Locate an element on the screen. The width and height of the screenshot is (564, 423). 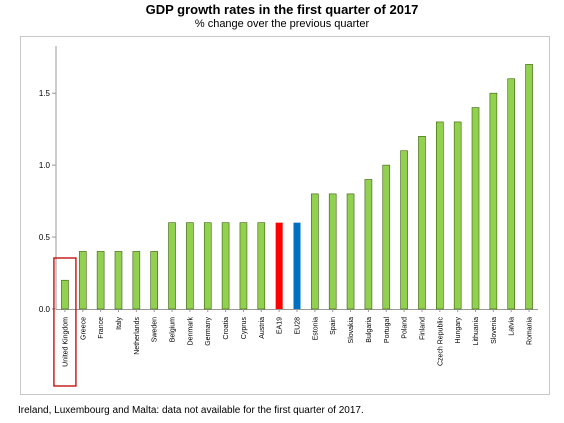
x-tick-label: Estonia is located at coordinates (315, 328).